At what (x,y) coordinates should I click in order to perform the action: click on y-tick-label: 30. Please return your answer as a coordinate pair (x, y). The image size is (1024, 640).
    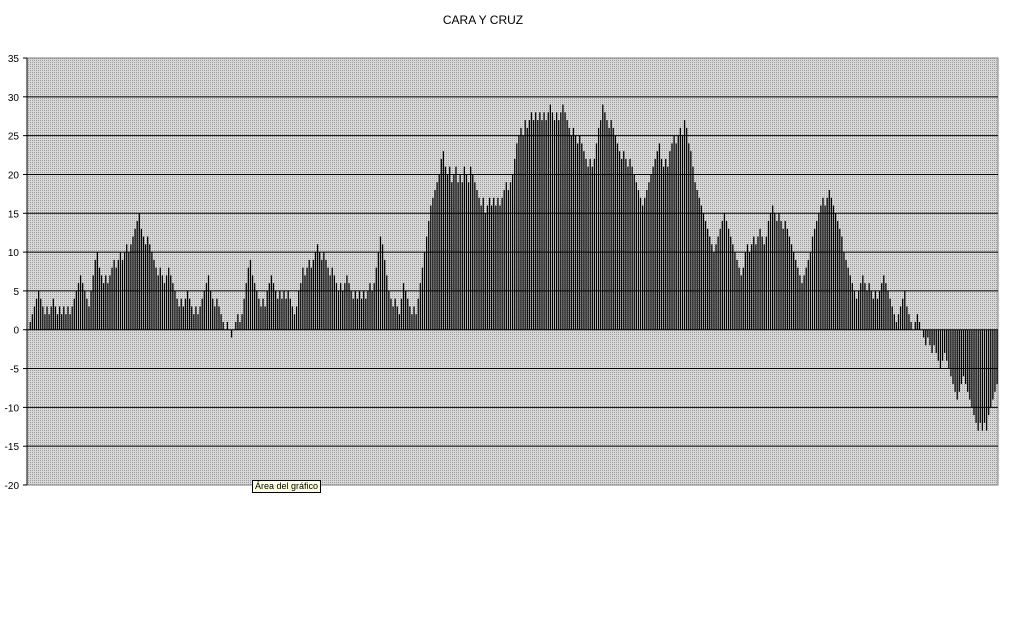
    Looking at the image, I should click on (14, 98).